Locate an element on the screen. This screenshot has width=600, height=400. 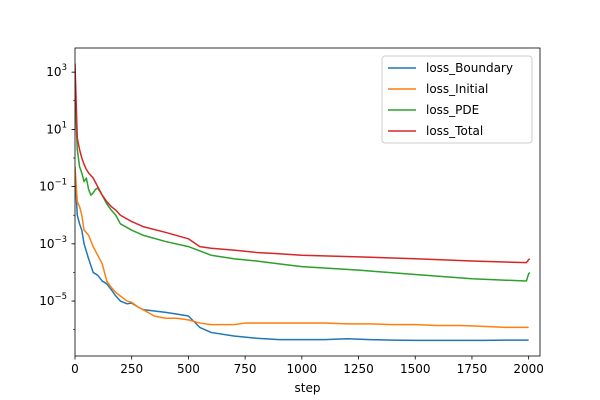
legend-label: loss_Initial is located at coordinates (457, 89).